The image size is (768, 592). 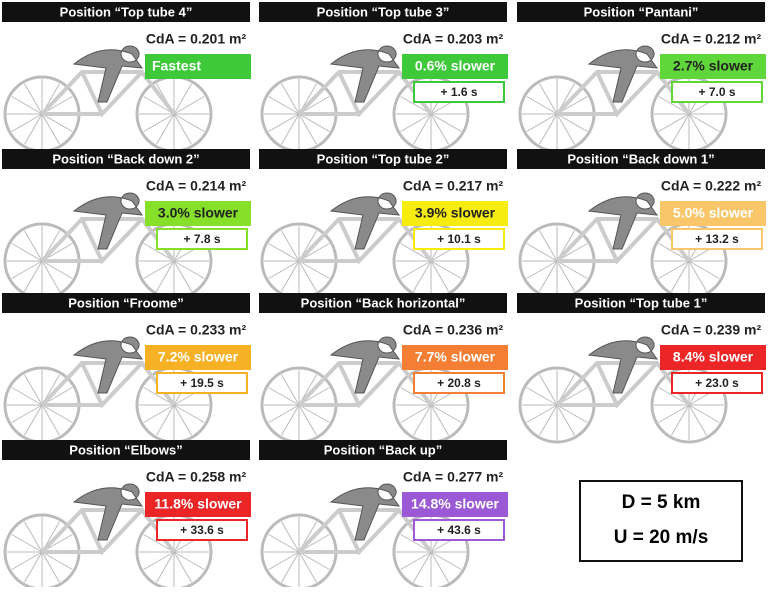 I want to click on speed: U = 20 m/s, so click(x=661, y=537).